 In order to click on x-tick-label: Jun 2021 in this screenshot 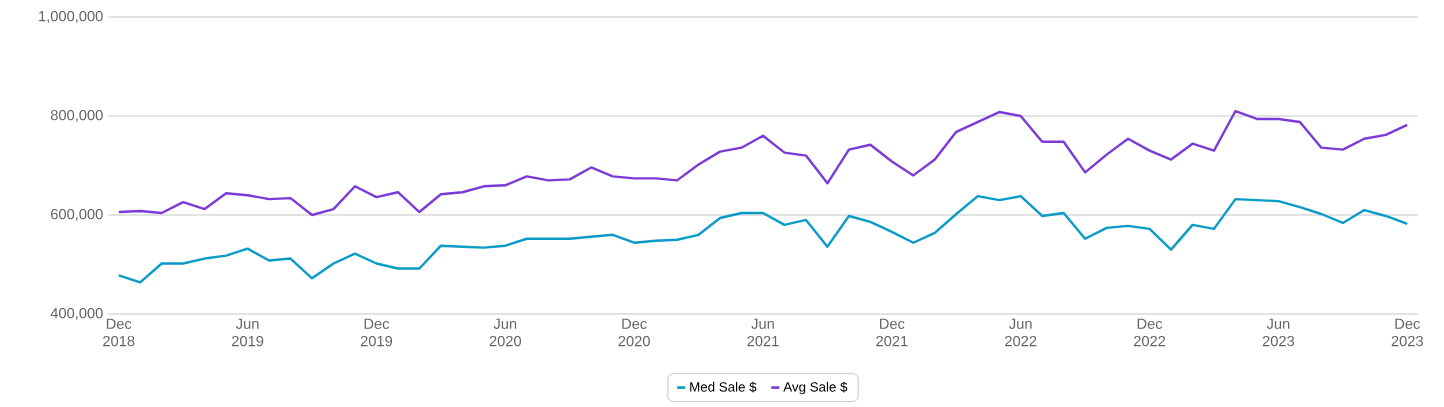, I will do `click(763, 332)`.